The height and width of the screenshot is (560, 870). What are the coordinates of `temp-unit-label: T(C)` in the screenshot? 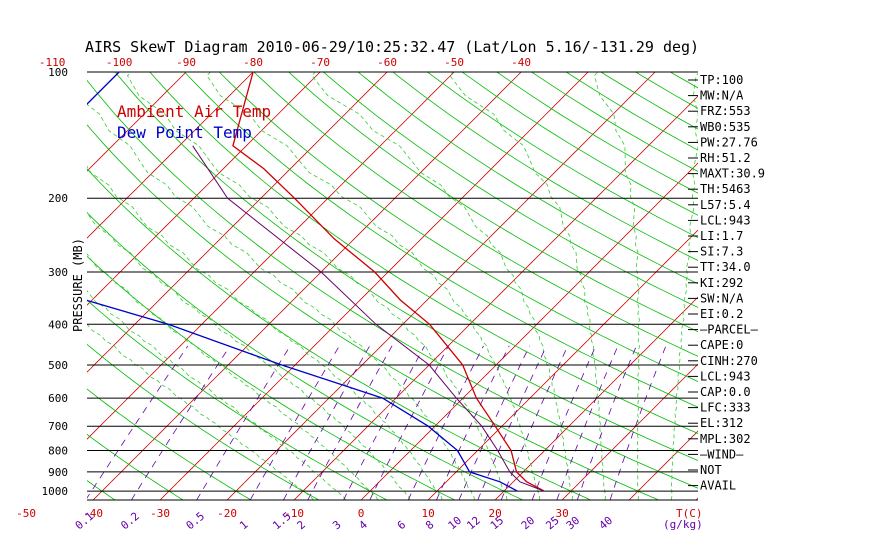 It's located at (689, 513).